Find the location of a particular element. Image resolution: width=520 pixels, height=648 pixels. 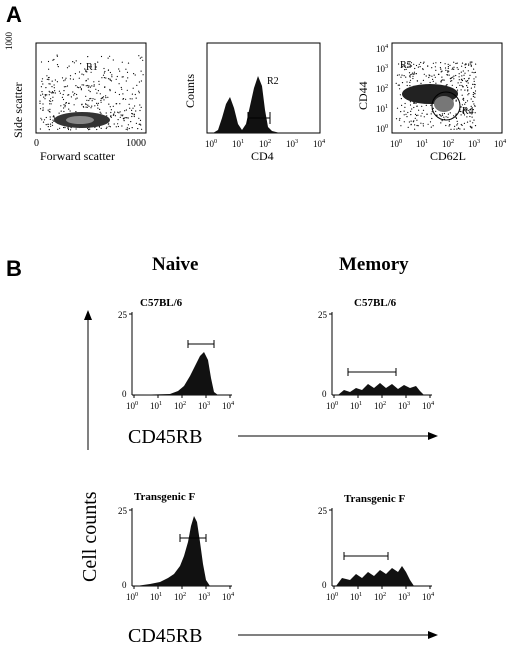

x-axis-label: Forward scatter is located at coordinates (77, 156).